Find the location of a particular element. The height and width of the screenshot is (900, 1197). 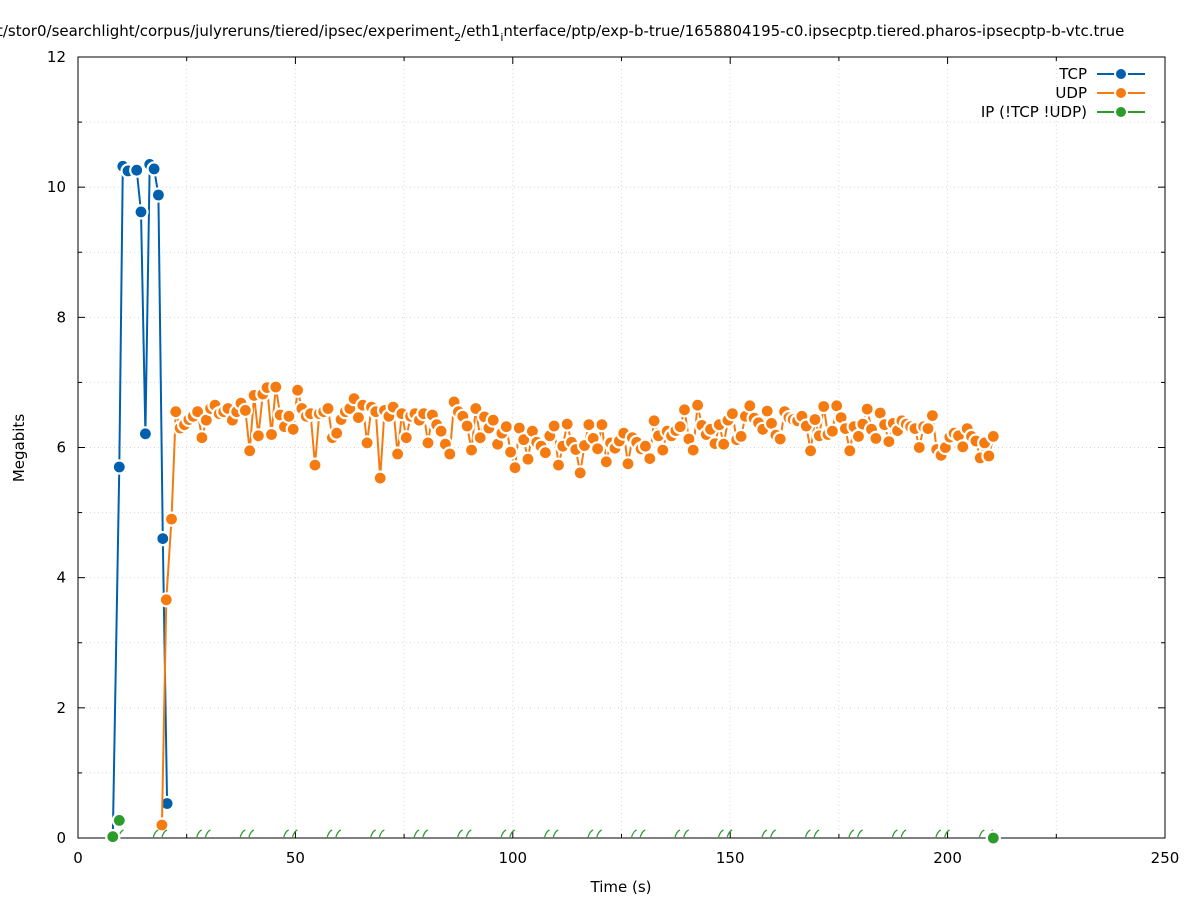

series-line-tcp is located at coordinates (140, 499).